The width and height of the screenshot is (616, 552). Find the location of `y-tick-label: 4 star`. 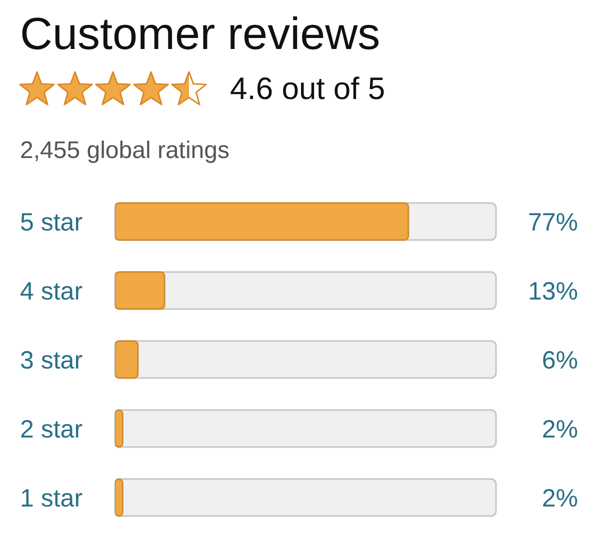

y-tick-label: 4 star is located at coordinates (51, 292).